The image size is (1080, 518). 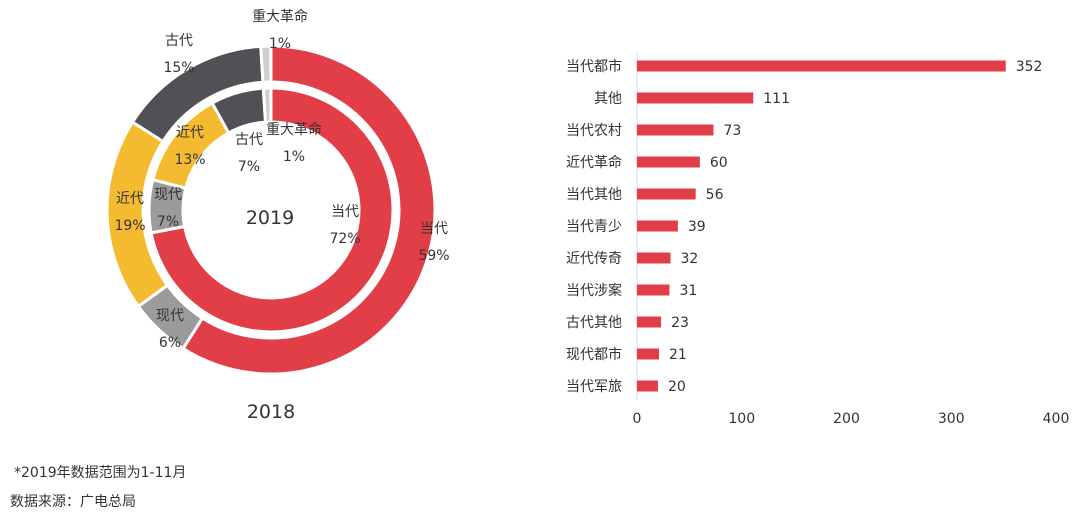 I want to click on value-label-3: 60, so click(x=719, y=163).